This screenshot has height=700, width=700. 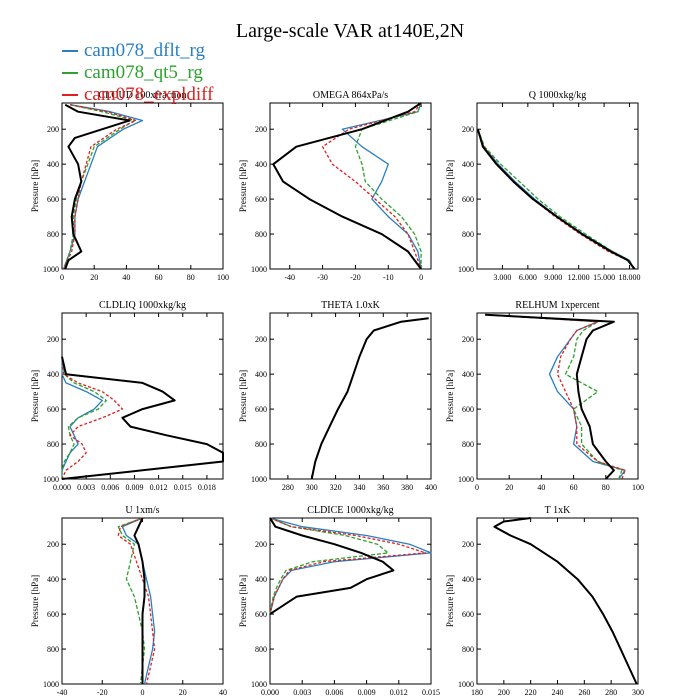 I want to click on x-tick-label: 3.000, so click(x=502, y=277).